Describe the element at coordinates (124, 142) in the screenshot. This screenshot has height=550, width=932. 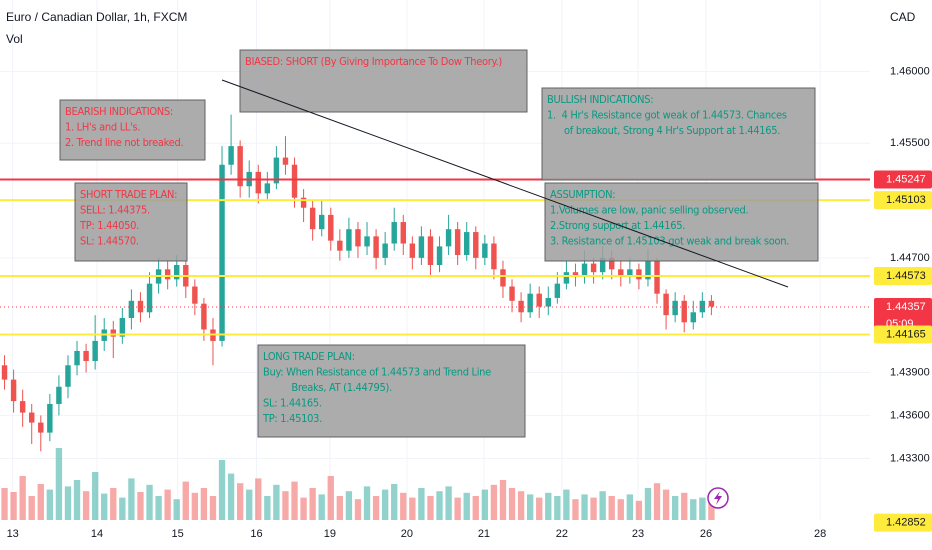
I see `note-text: 2. Trend line not breaked.` at that location.